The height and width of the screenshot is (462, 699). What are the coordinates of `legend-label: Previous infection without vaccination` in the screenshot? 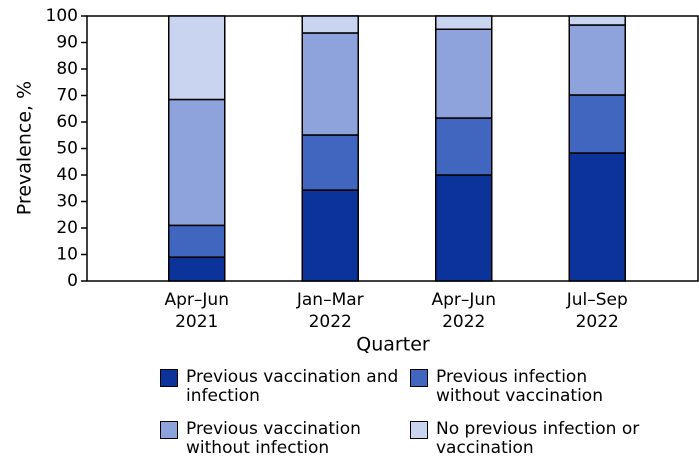 It's located at (519, 386).